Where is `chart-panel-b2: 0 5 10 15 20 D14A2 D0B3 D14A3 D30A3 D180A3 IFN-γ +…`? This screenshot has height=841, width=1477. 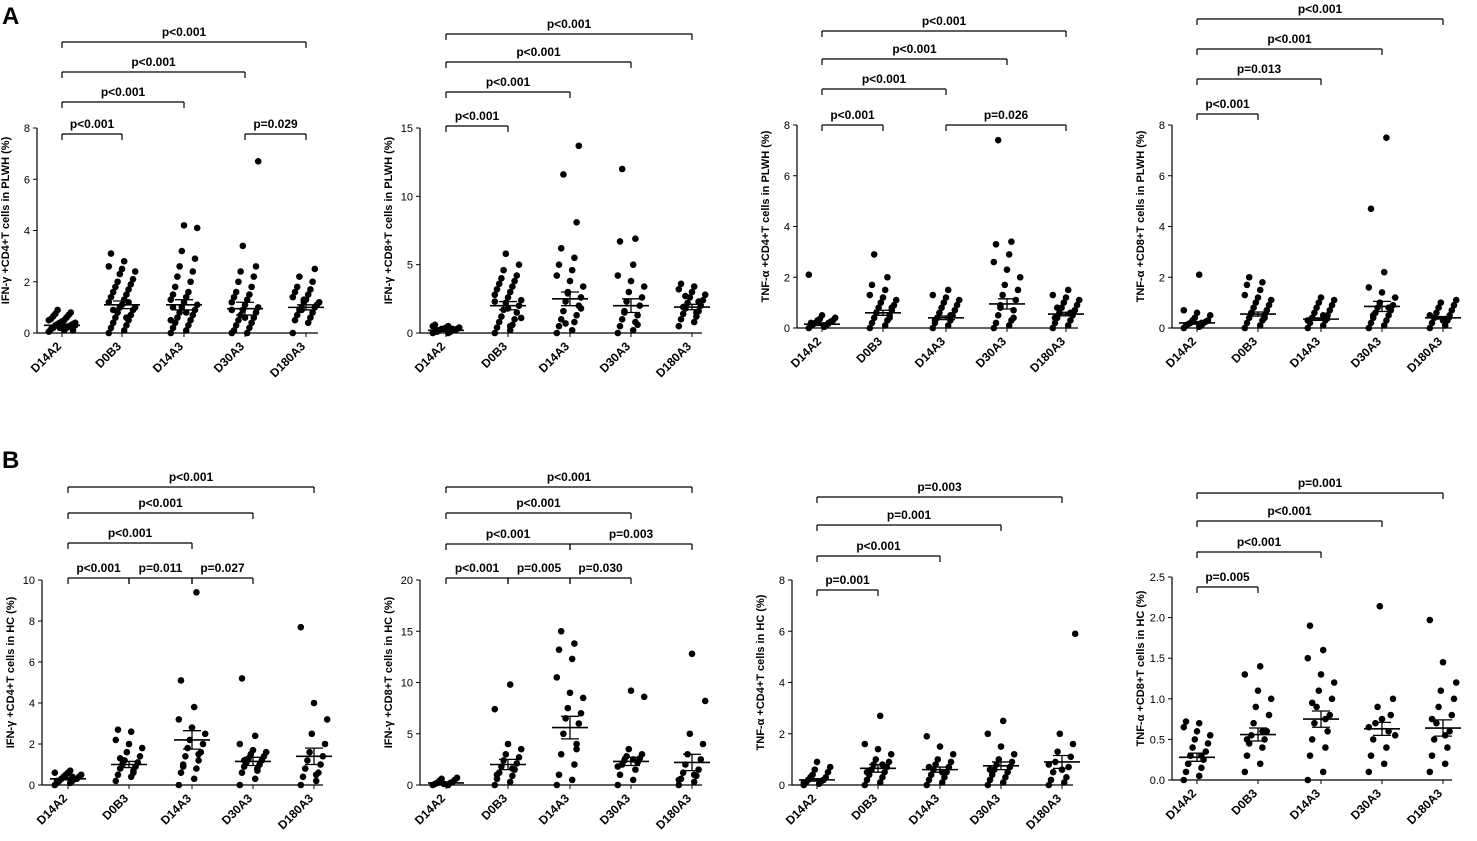
chart-panel-b2: 0 5 10 15 20 D14A2 D0B3 D14A3 D30A3 D180A3 IFN-γ +… is located at coordinates (546, 651).